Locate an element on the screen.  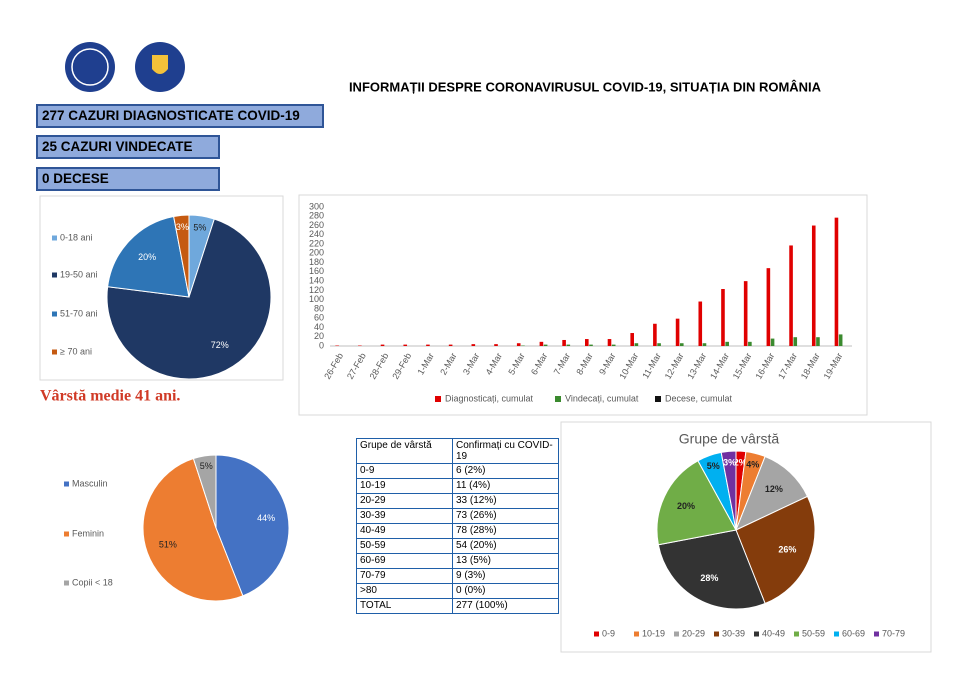
x-tick-label: 2-Mar is located at coordinates (448, 363).